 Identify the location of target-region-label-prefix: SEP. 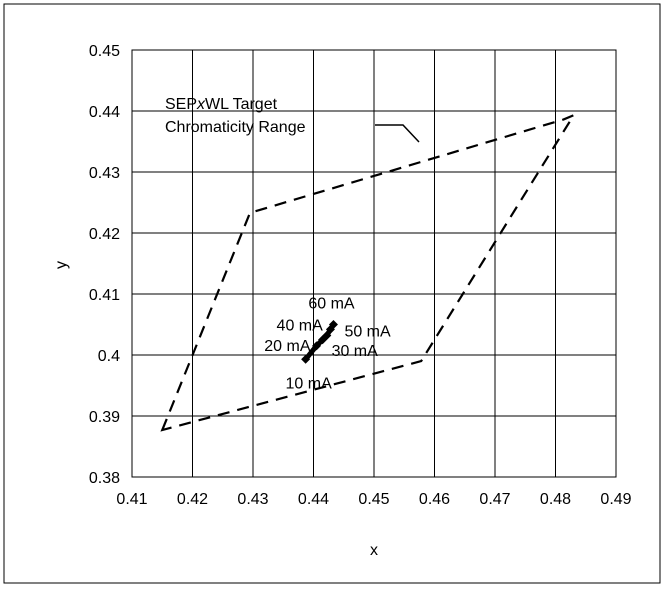
(181, 104).